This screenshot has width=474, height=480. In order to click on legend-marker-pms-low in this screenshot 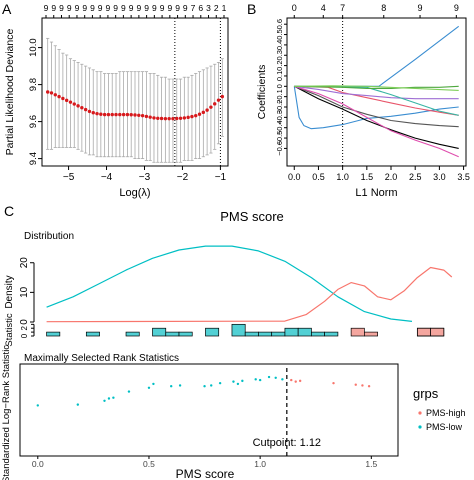, I will do `click(420, 427)`.